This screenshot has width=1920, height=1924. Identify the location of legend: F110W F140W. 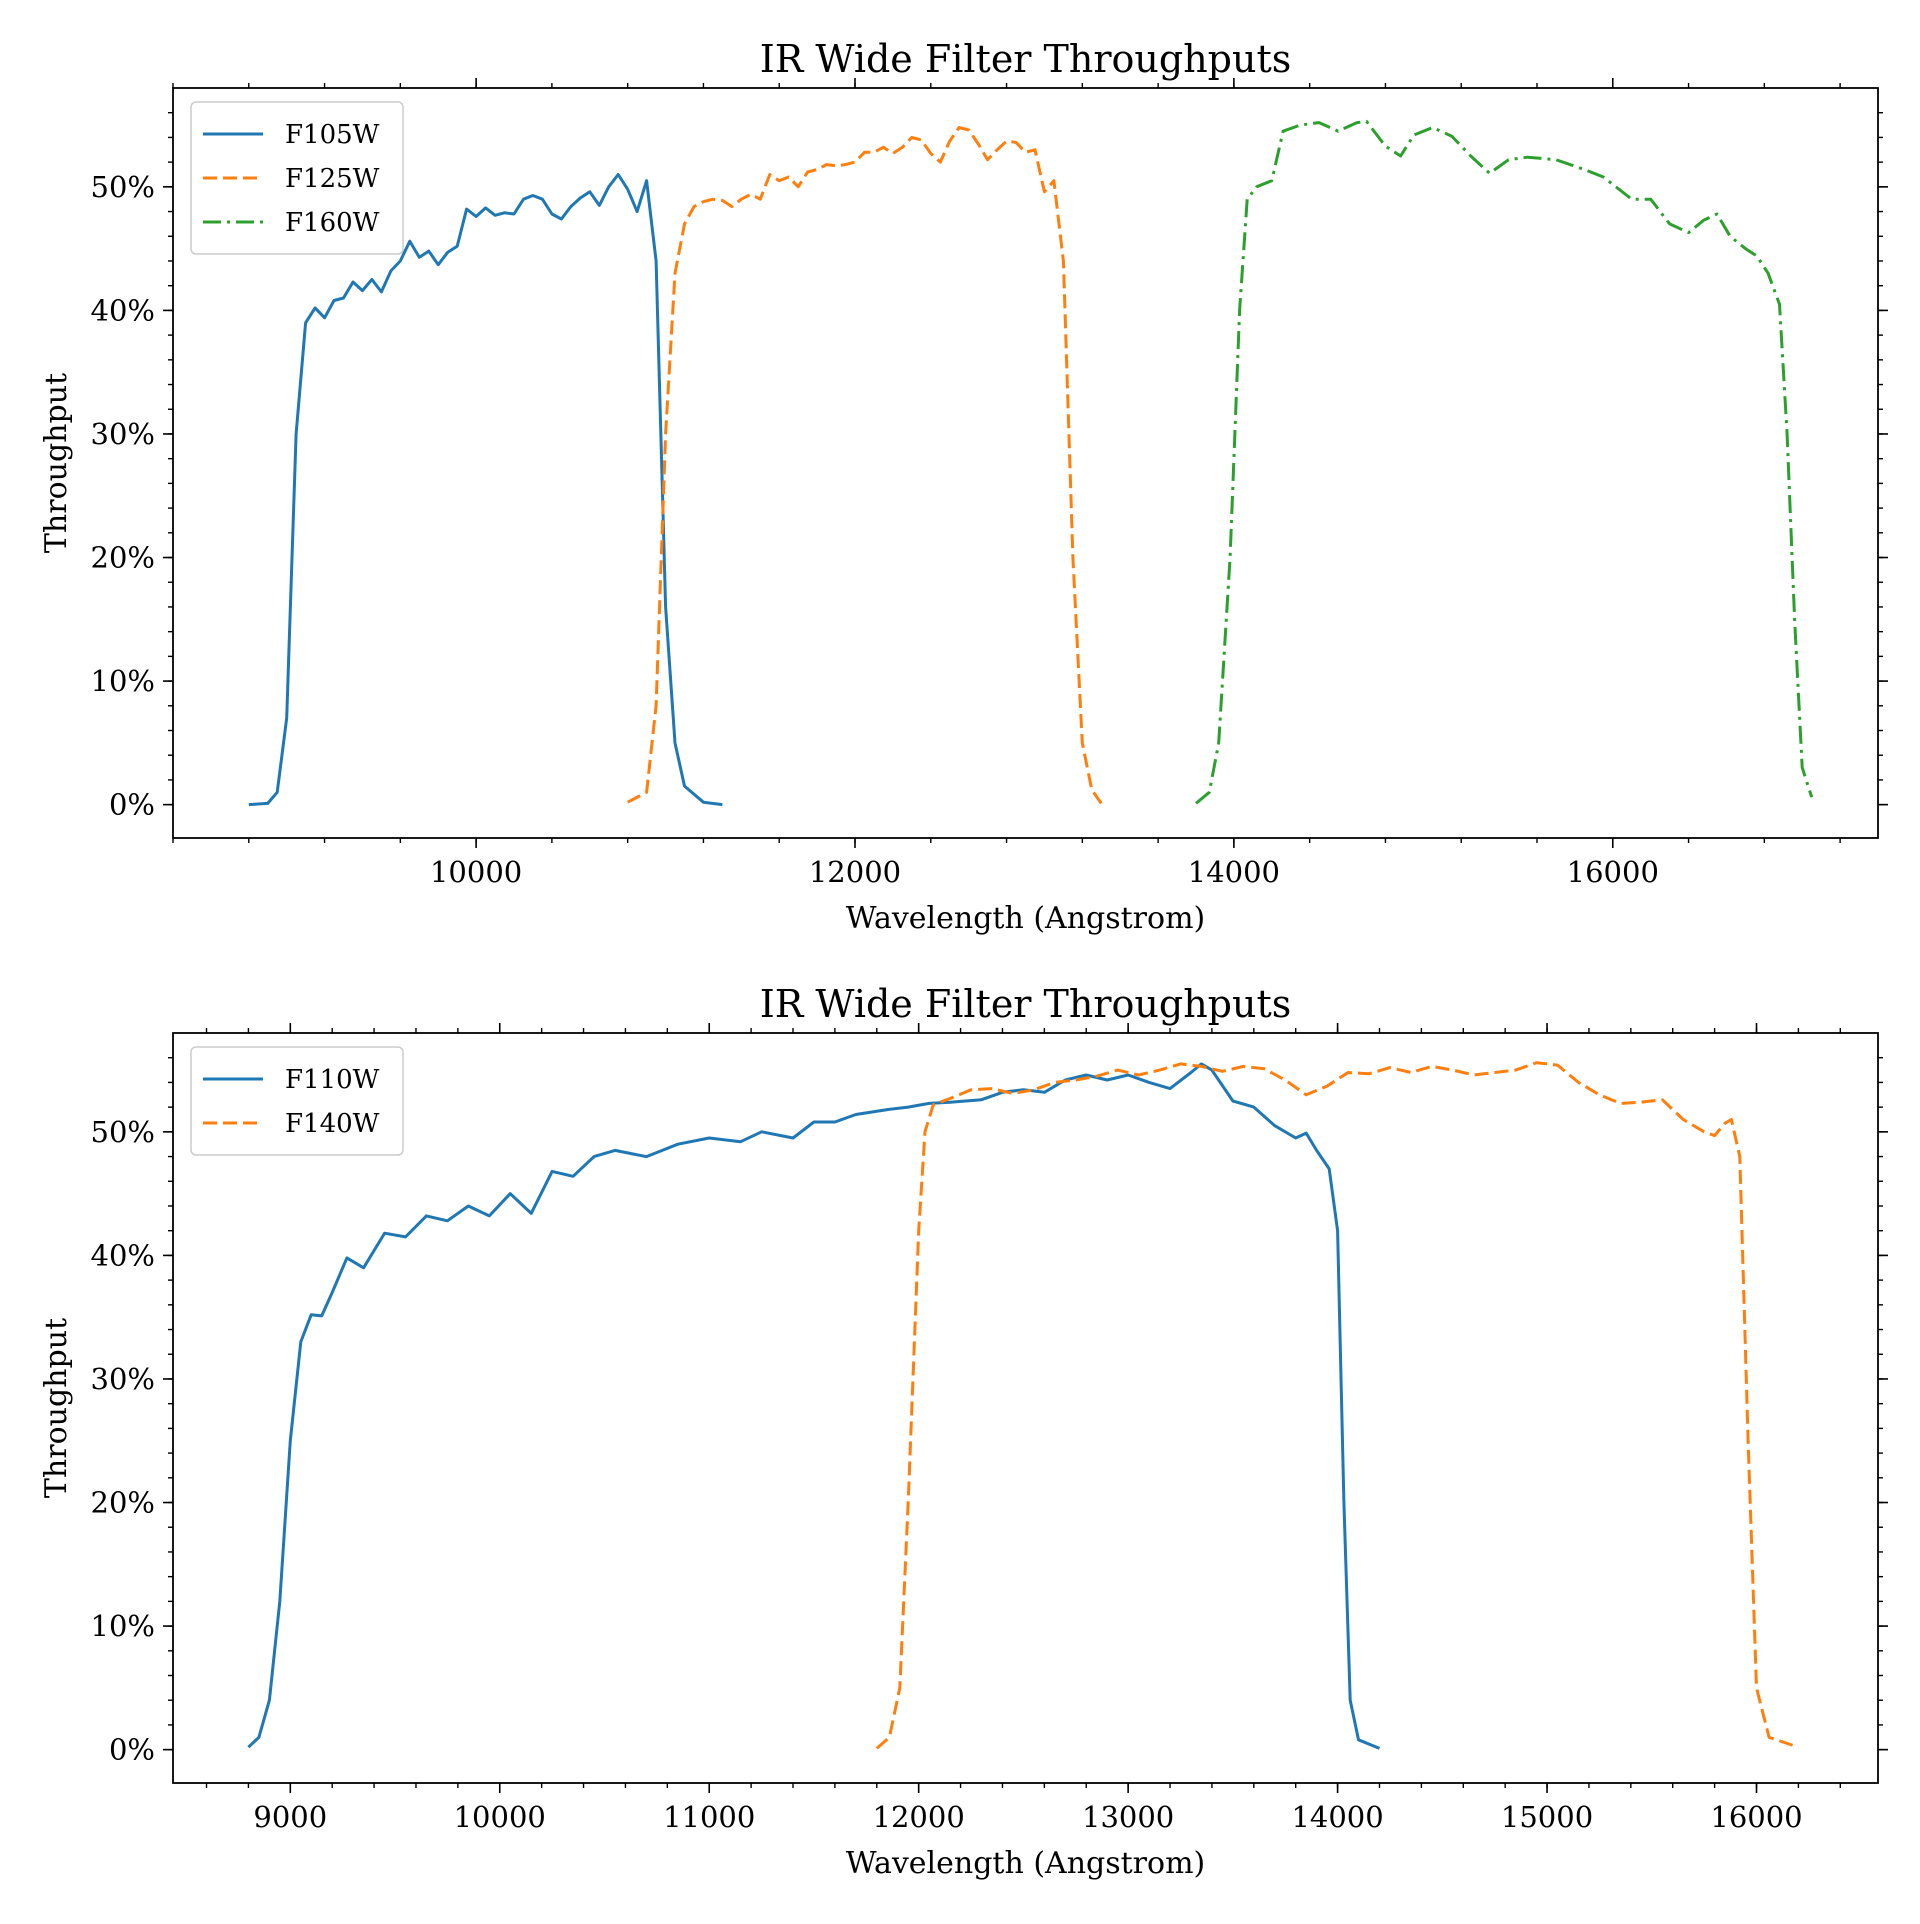
(297, 1101).